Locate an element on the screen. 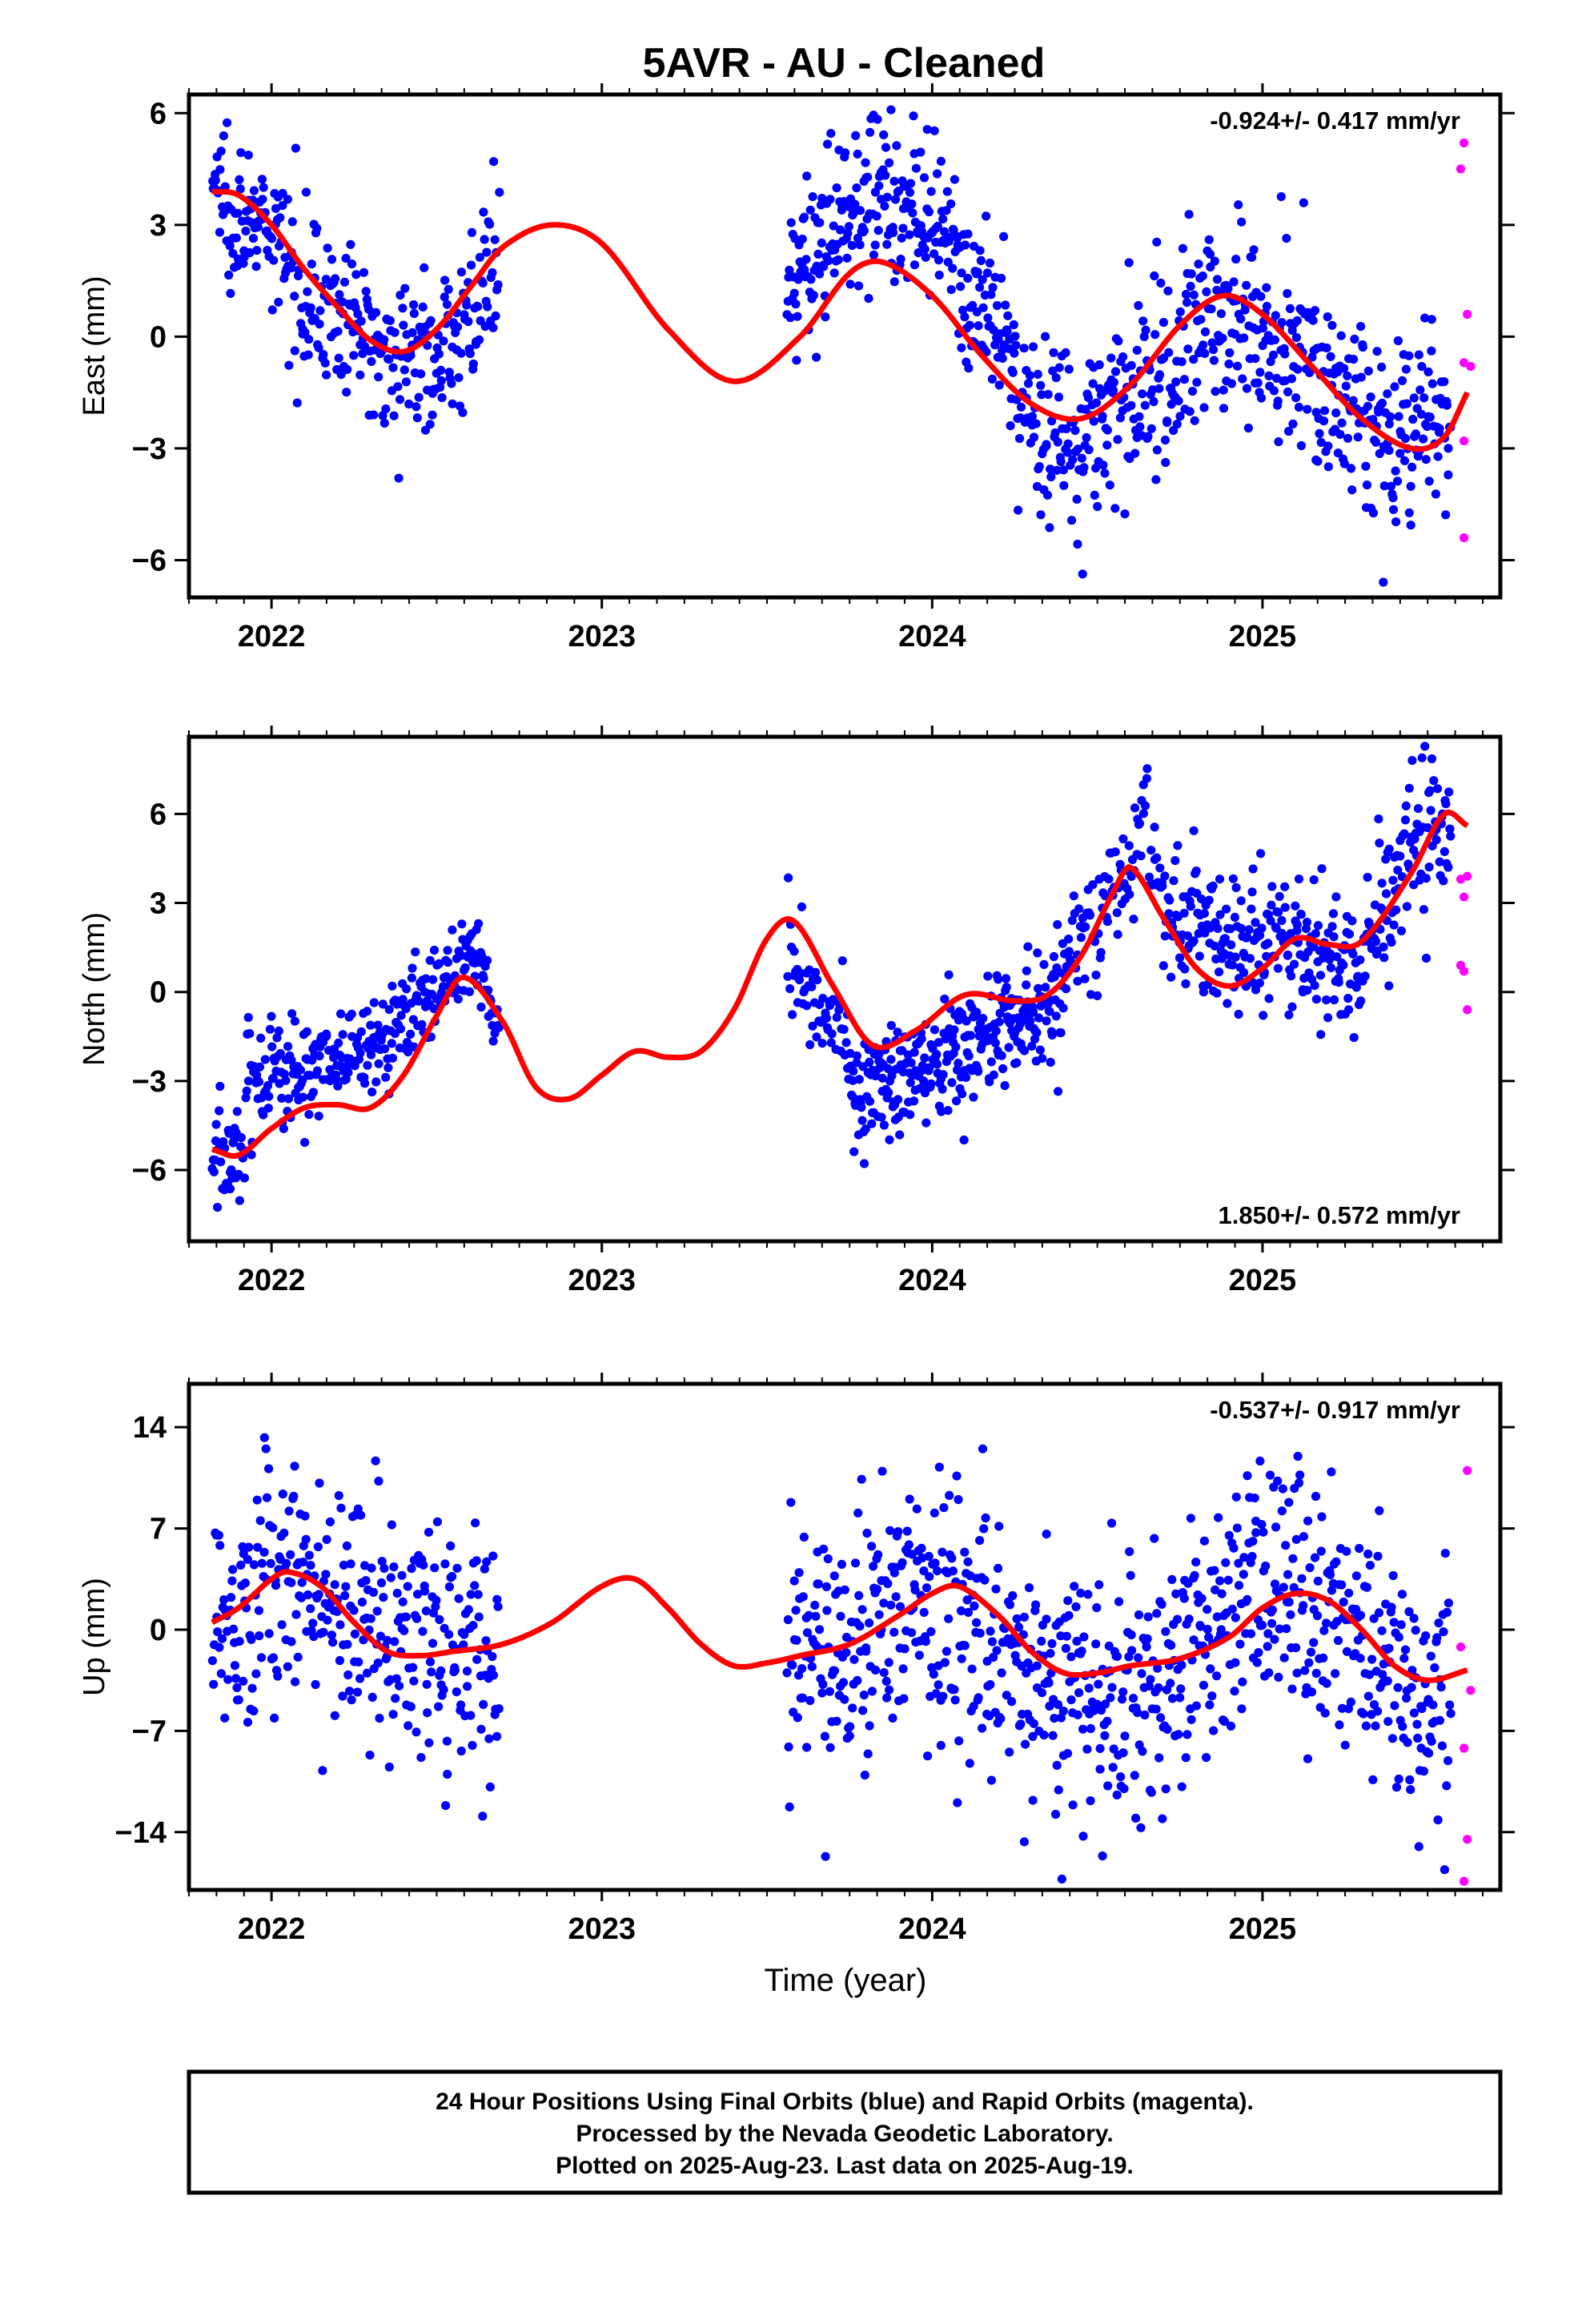 The height and width of the screenshot is (2324, 1582). up-x-tick-label: 2023 is located at coordinates (602, 1929).